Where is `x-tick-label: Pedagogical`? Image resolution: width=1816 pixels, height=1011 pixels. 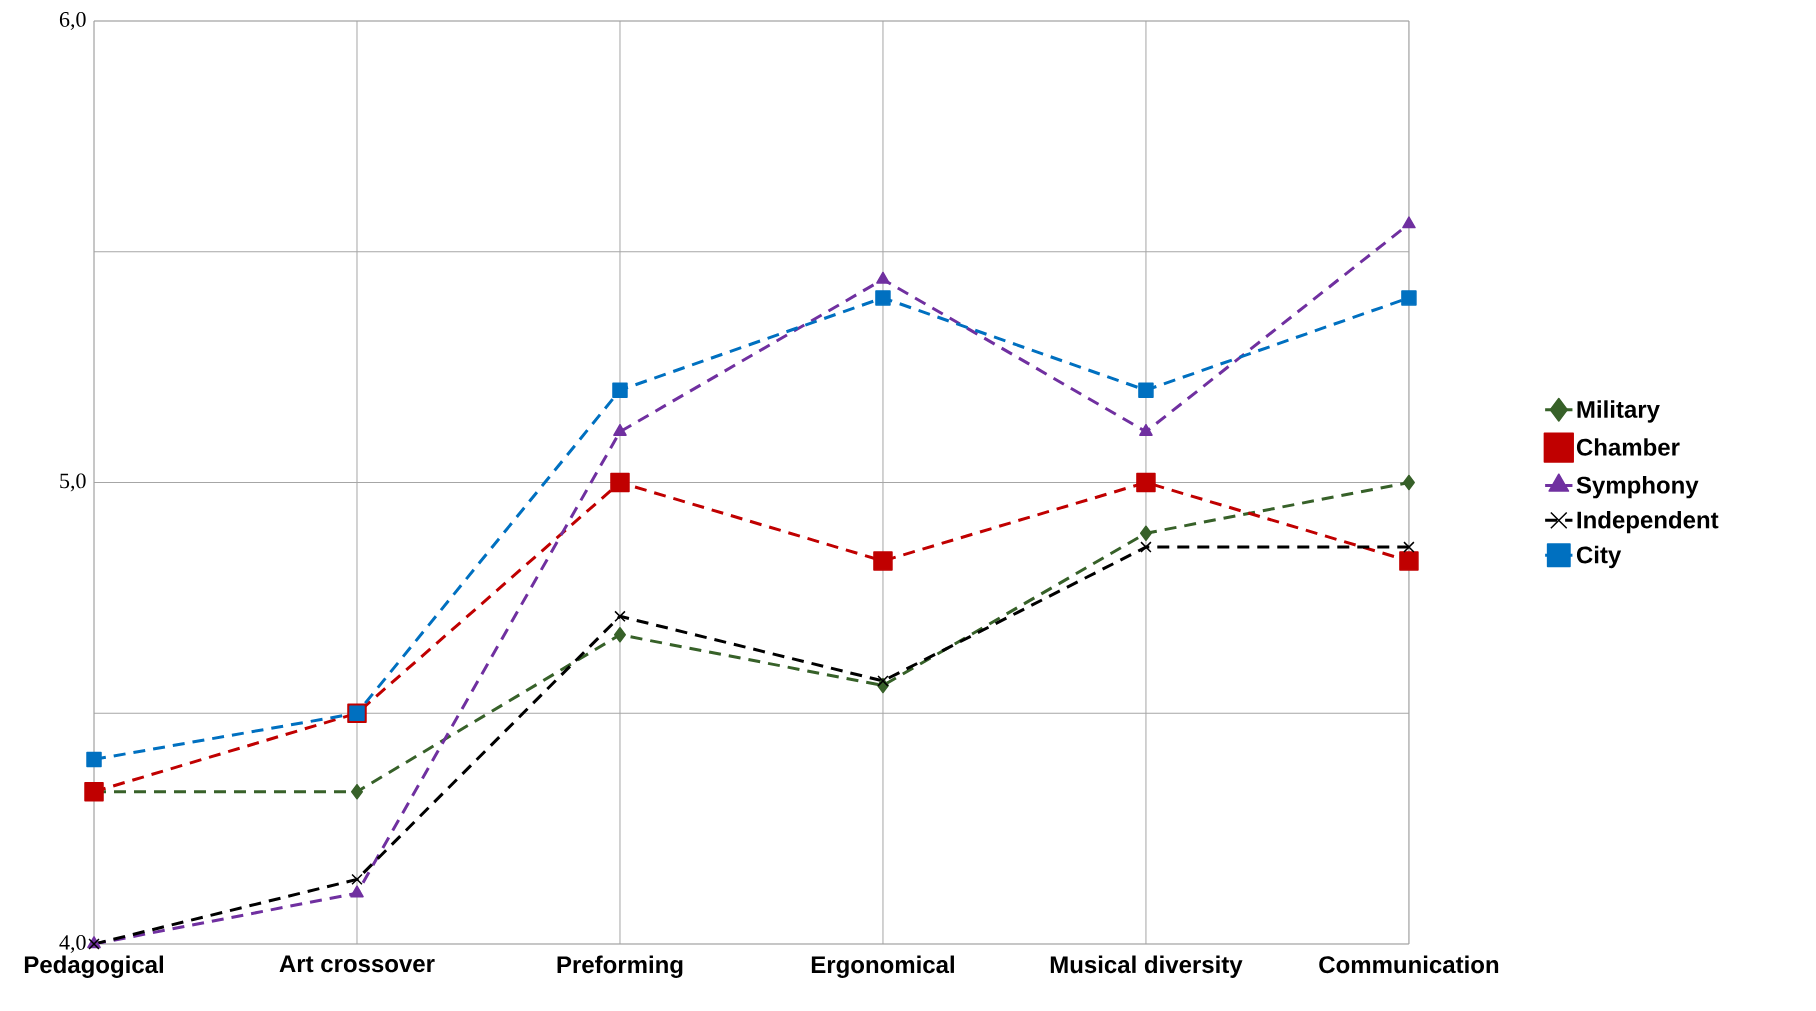
x-tick-label: Pedagogical is located at coordinates (93, 966).